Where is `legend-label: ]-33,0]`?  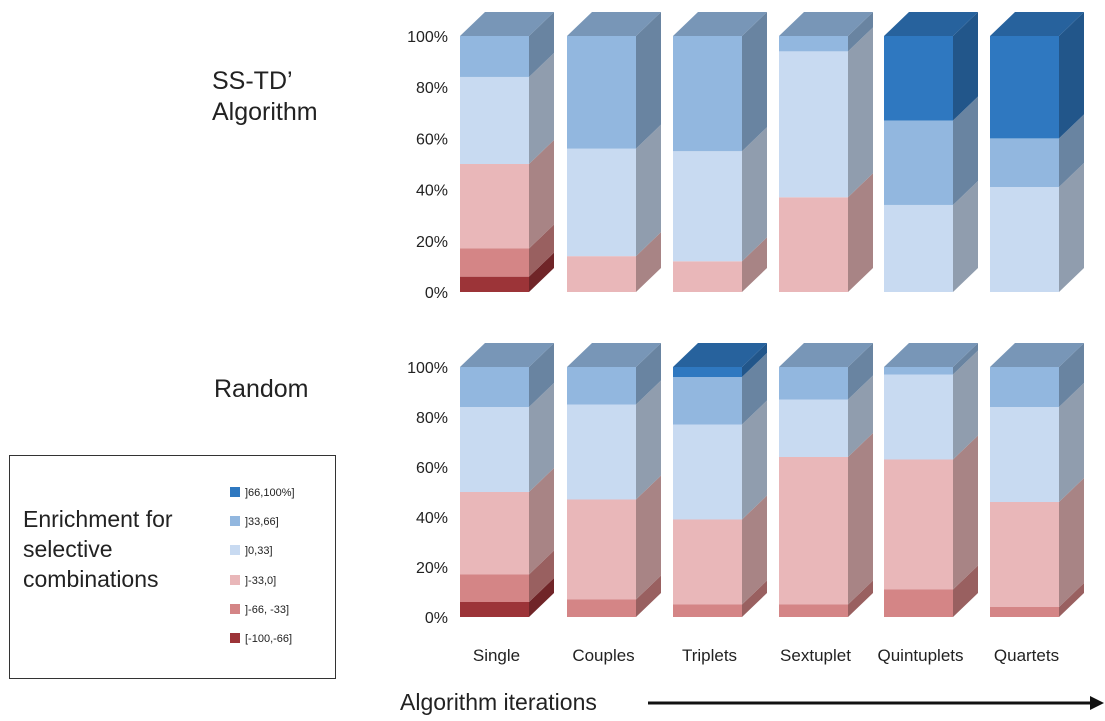
legend-label: ]-33,0] is located at coordinates (261, 581).